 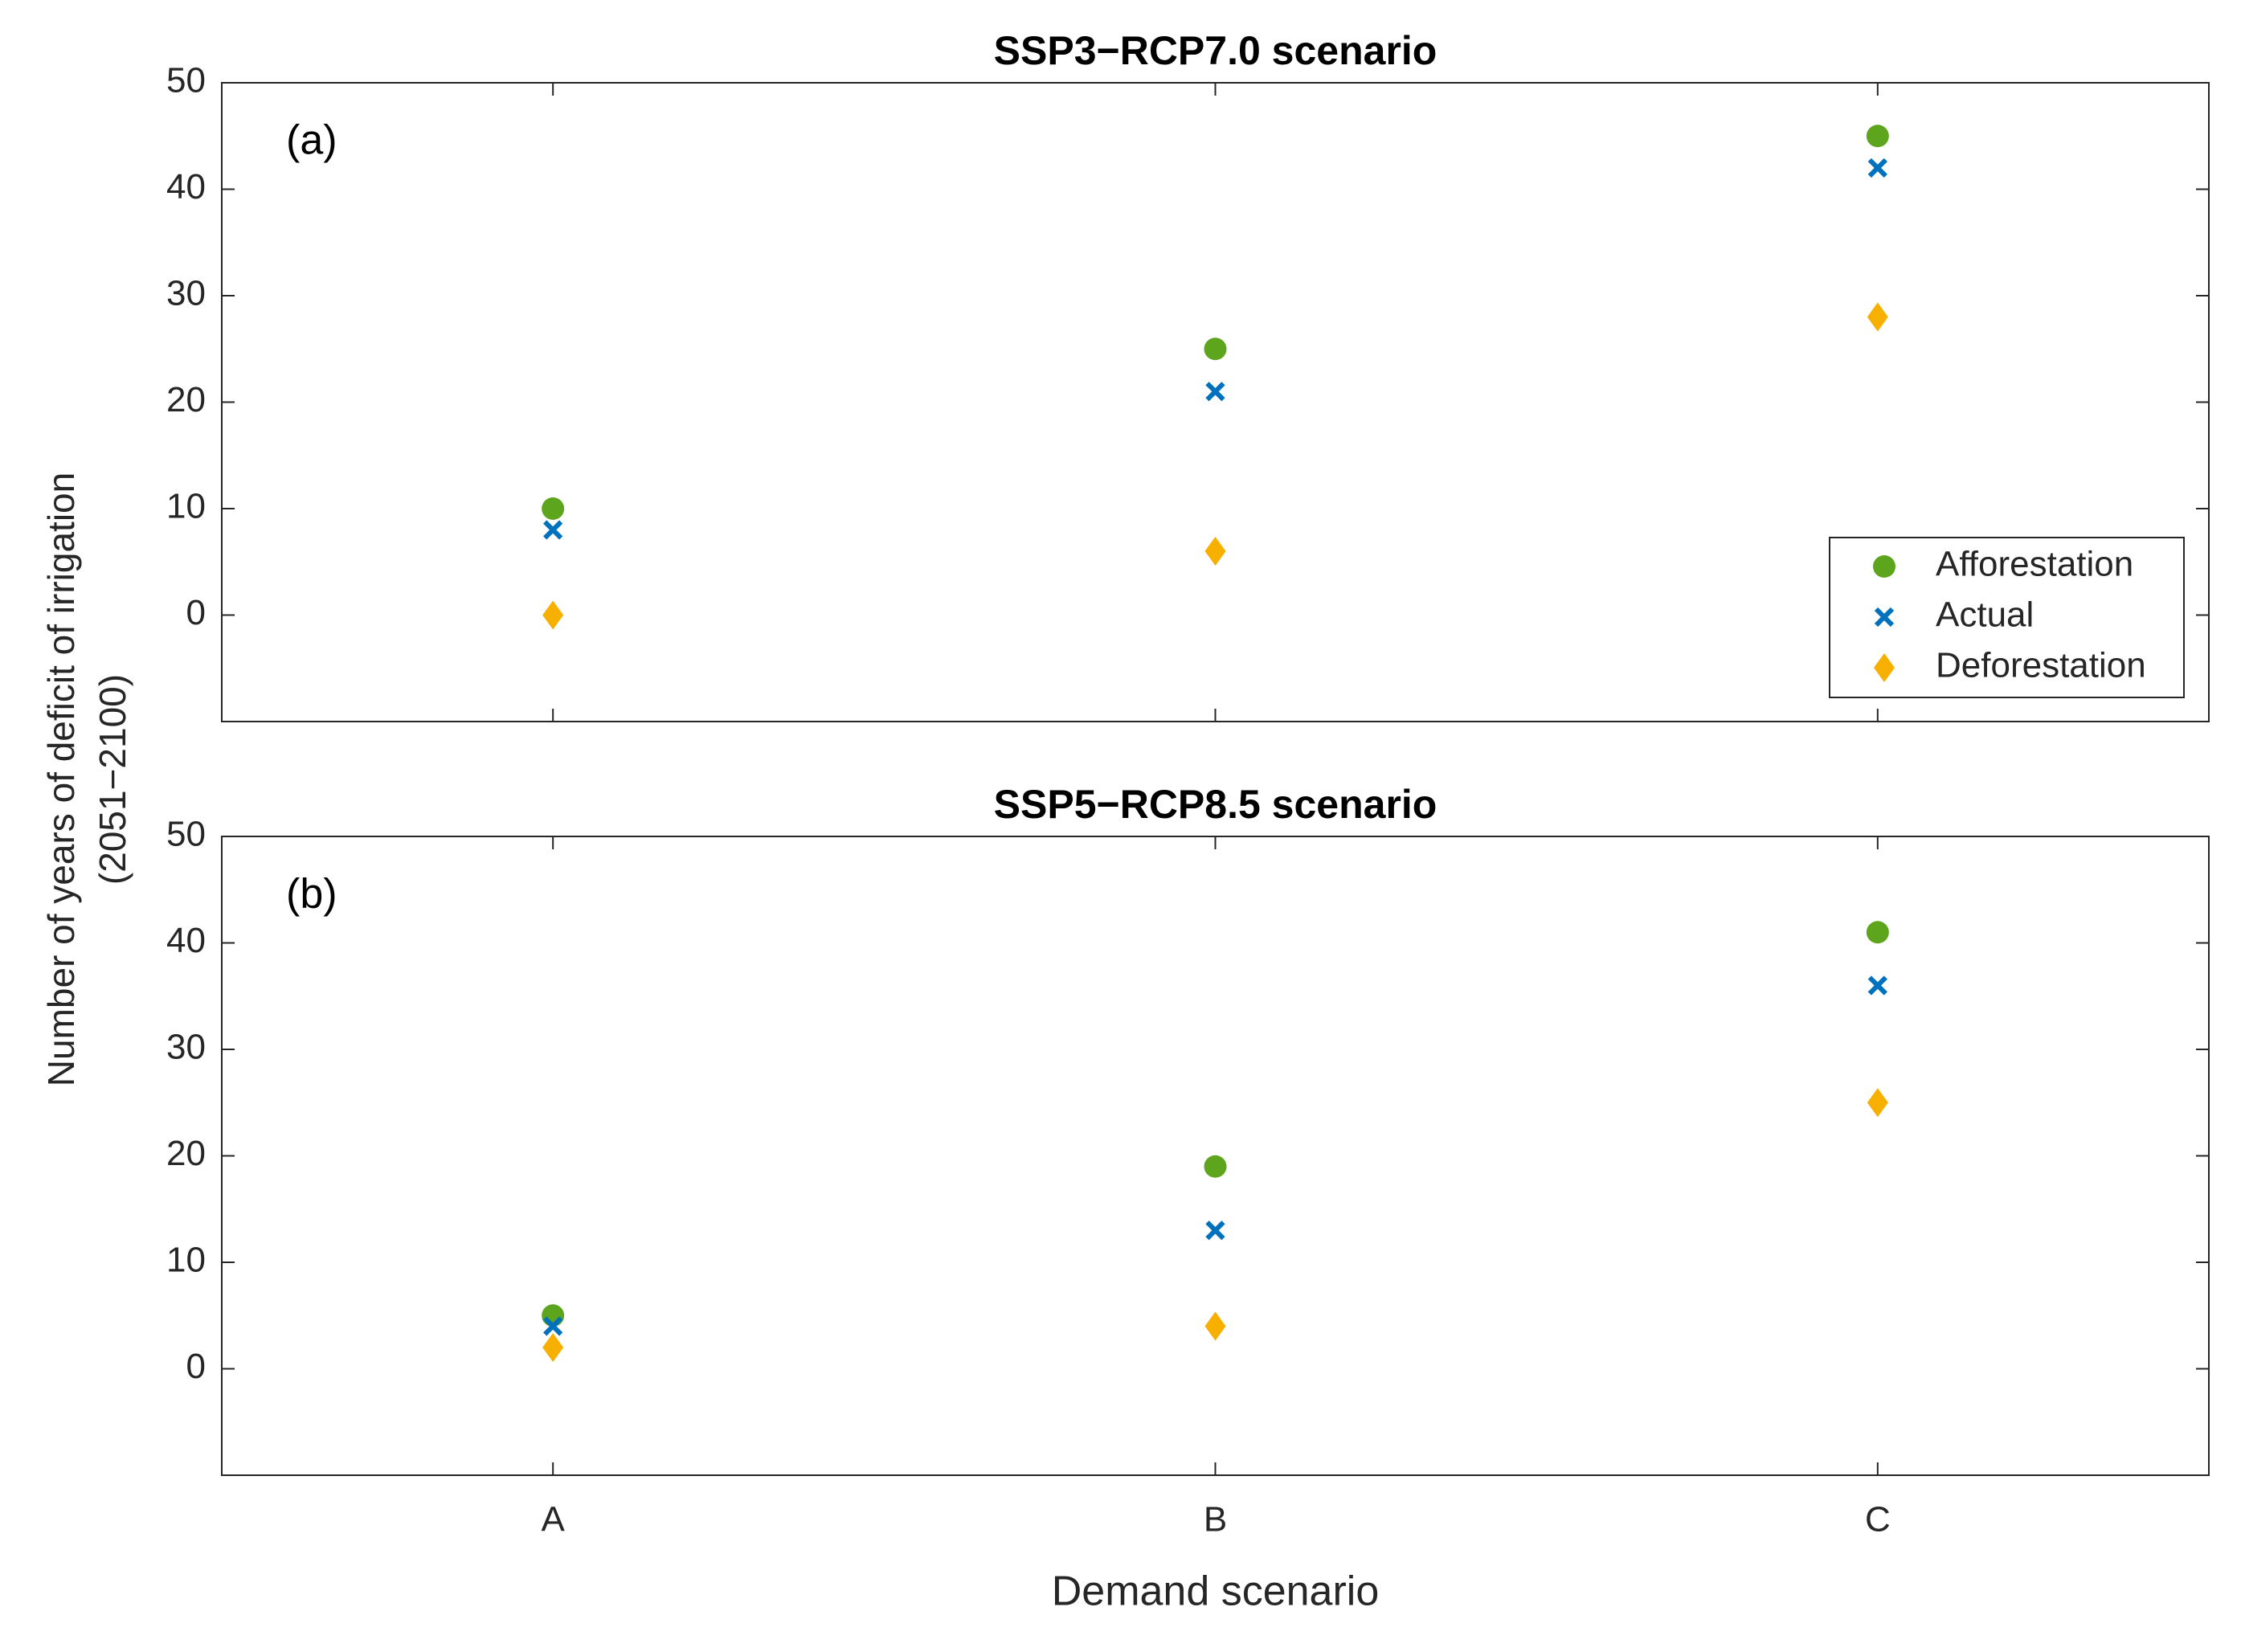 I want to click on panel-label: (b), so click(x=311, y=894).